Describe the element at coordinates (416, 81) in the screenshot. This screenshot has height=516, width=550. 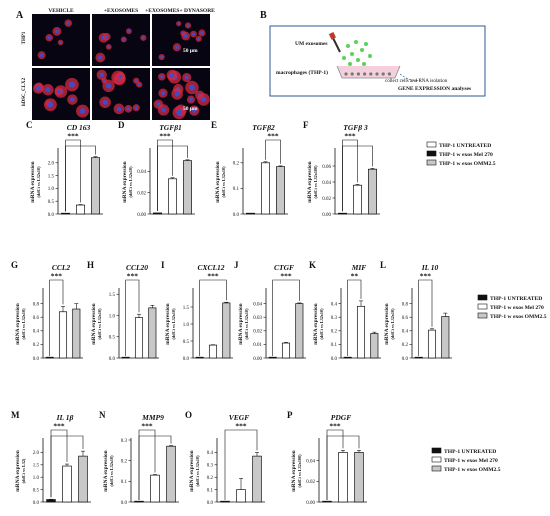
I see `collect-label: collect cells and RNA isolation` at that location.